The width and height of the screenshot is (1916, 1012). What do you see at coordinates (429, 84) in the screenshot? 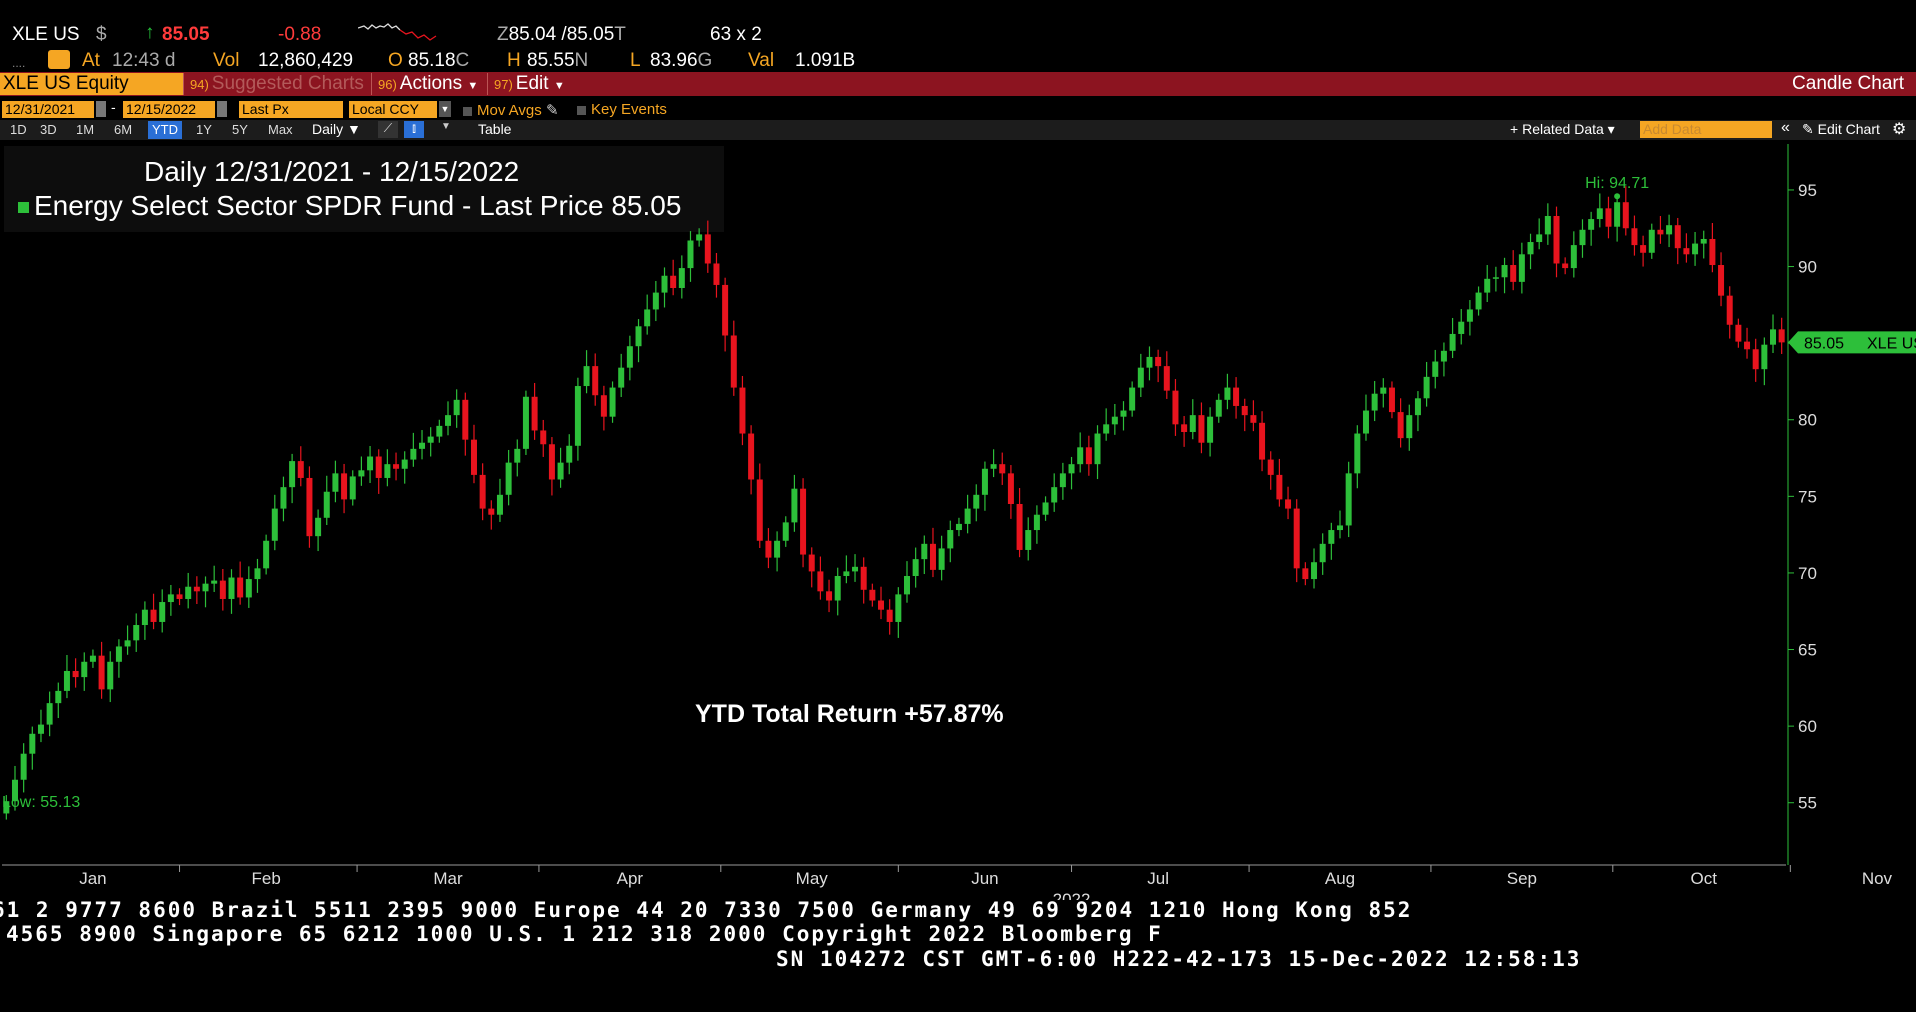
I see `actions-menu: 96) Actions ▼` at bounding box center [429, 84].